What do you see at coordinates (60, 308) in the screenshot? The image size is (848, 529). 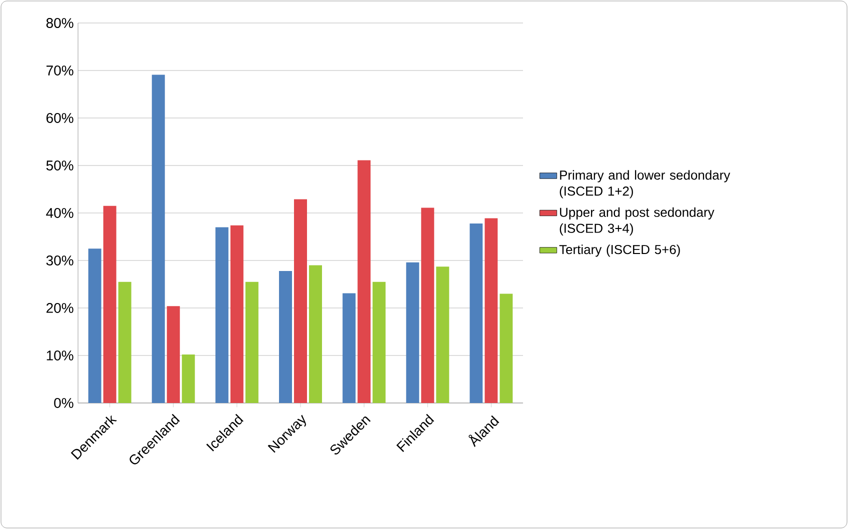 I see `y-tick-label: 20%` at bounding box center [60, 308].